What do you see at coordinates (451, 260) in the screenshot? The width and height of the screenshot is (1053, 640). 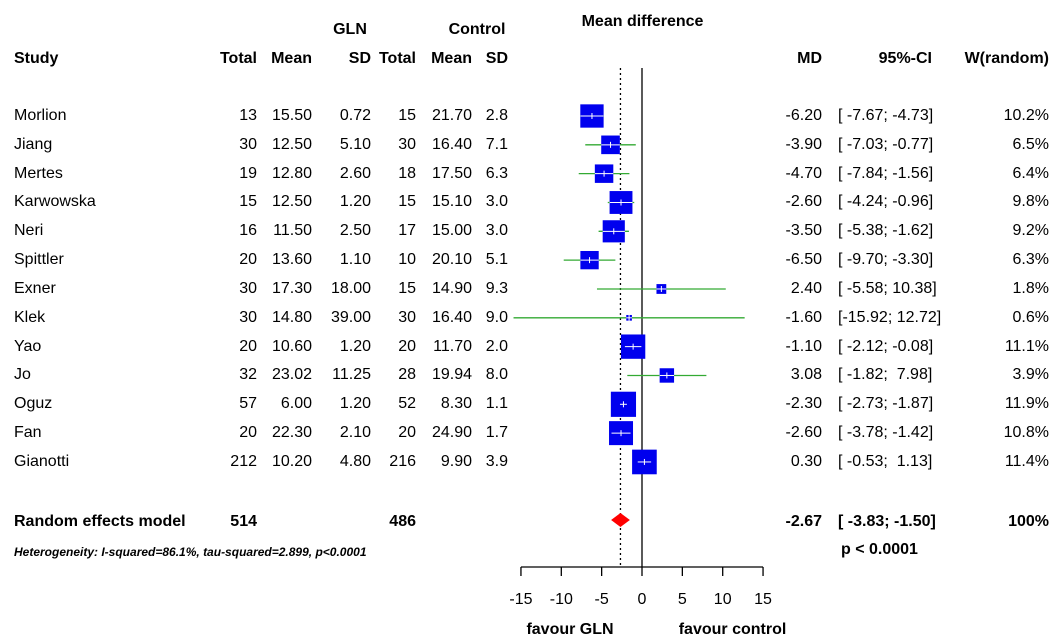 I see `mean2-cell: 20.10` at bounding box center [451, 260].